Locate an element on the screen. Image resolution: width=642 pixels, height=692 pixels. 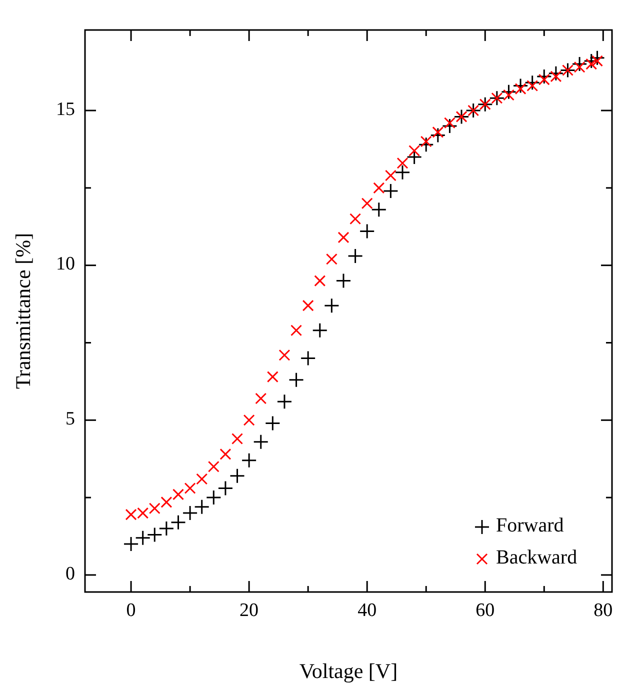
x-tick-label: 40 is located at coordinates (367, 610).